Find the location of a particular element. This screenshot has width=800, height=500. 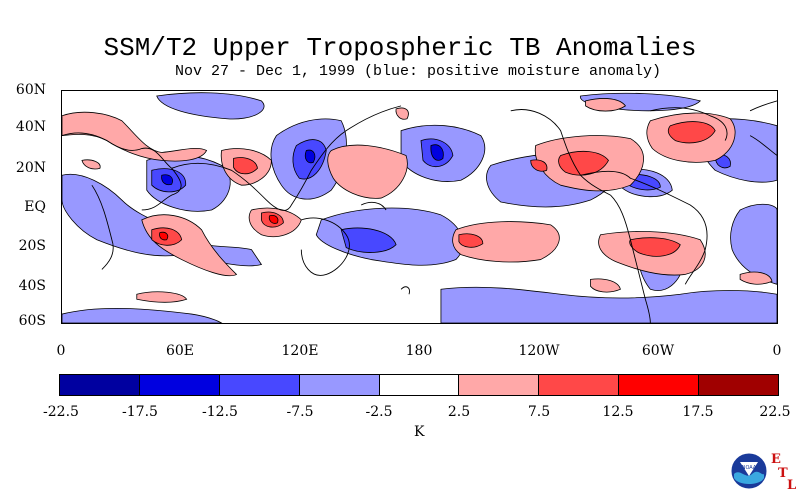

lat-label-40n: 40N is located at coordinates (30, 127).